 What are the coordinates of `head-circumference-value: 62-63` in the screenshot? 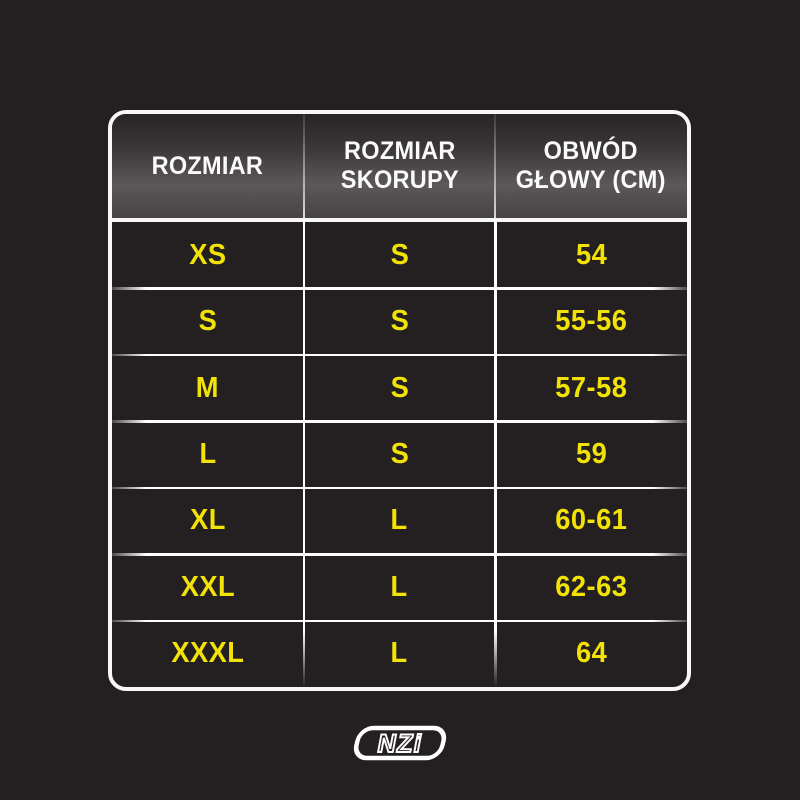 It's located at (591, 586).